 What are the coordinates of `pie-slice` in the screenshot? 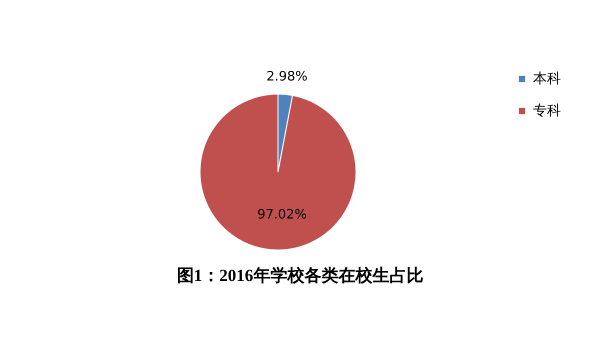 It's located at (278, 172).